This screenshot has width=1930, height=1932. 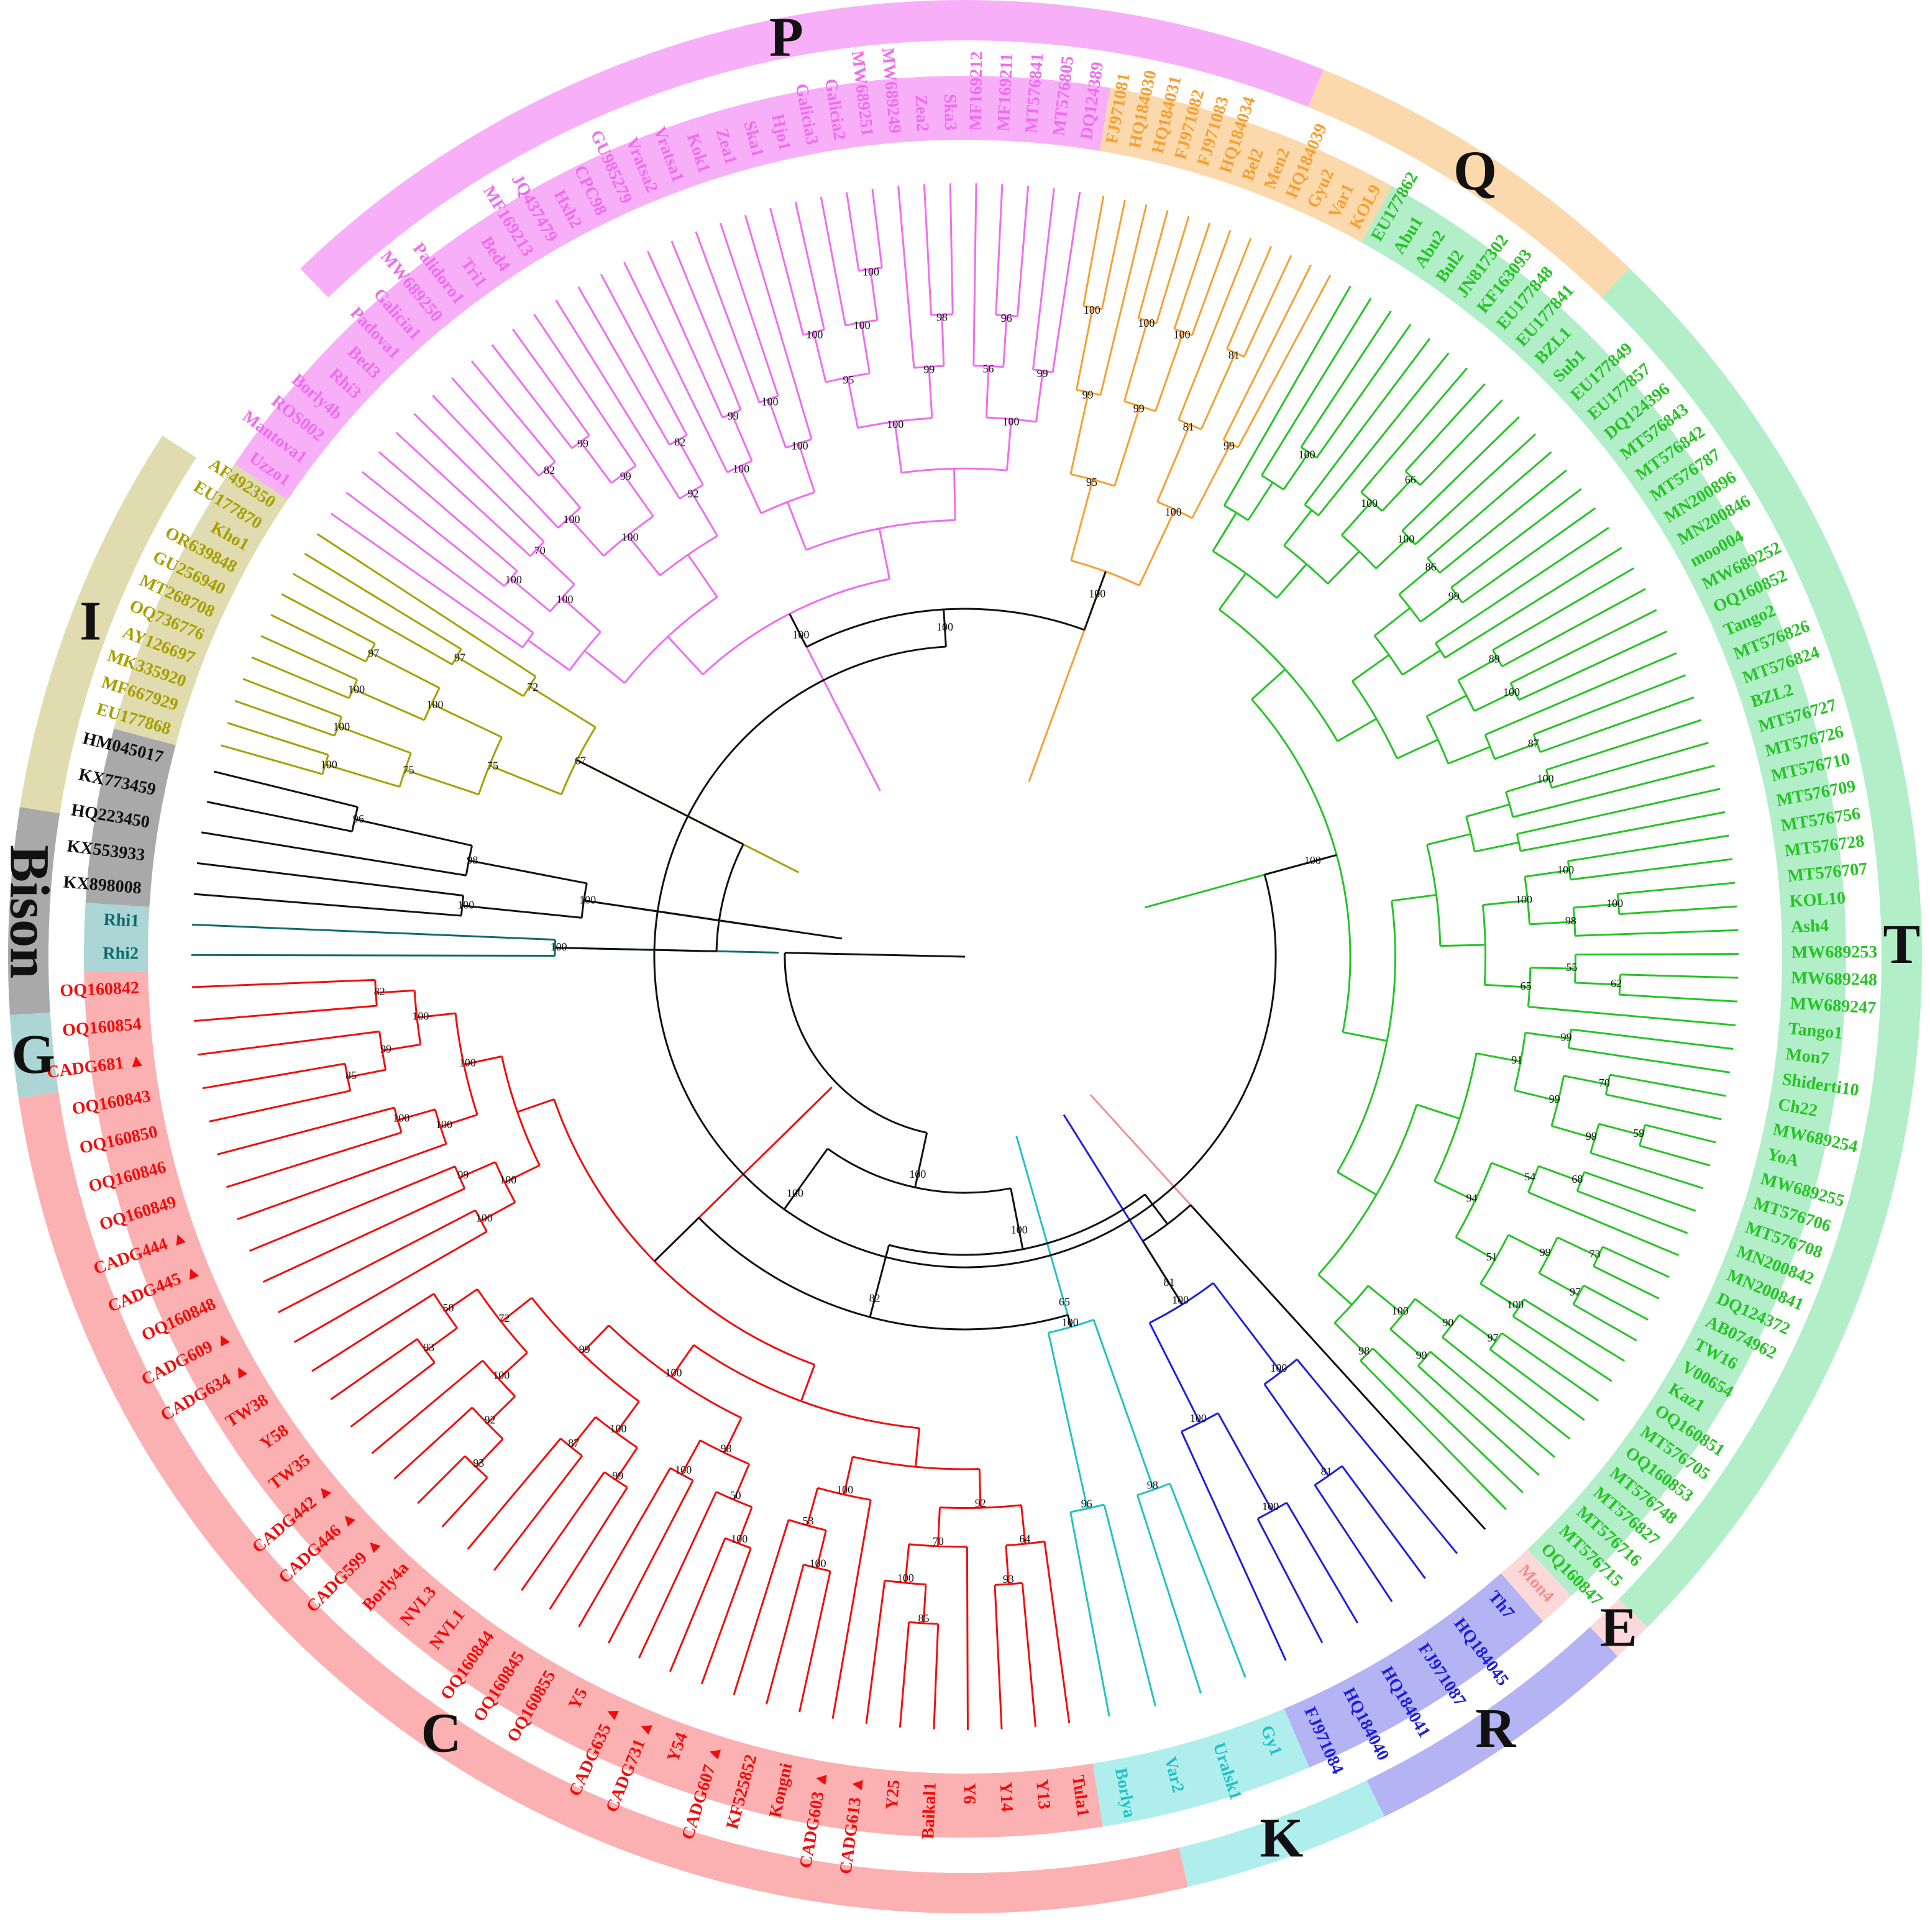 I want to click on tip-label: Ska3, so click(x=950, y=112).